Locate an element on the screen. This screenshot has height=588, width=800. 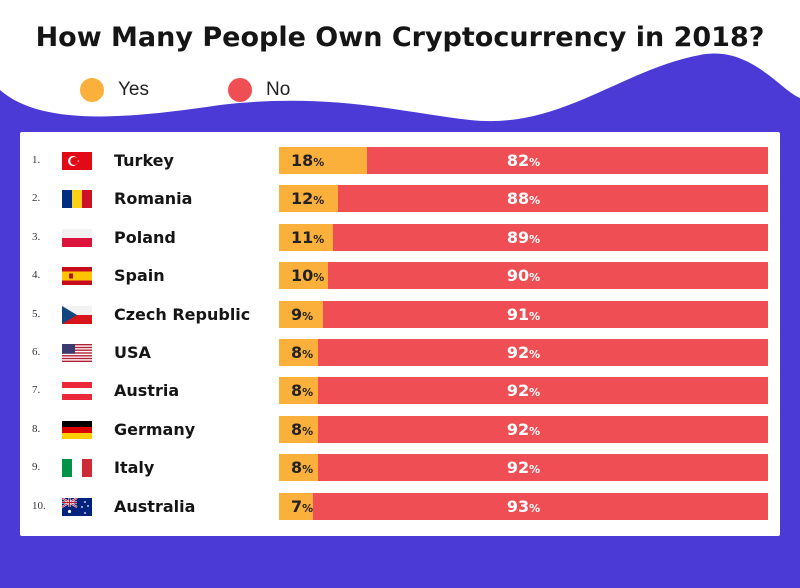
czech-republic-flag-icon is located at coordinates (77, 314).